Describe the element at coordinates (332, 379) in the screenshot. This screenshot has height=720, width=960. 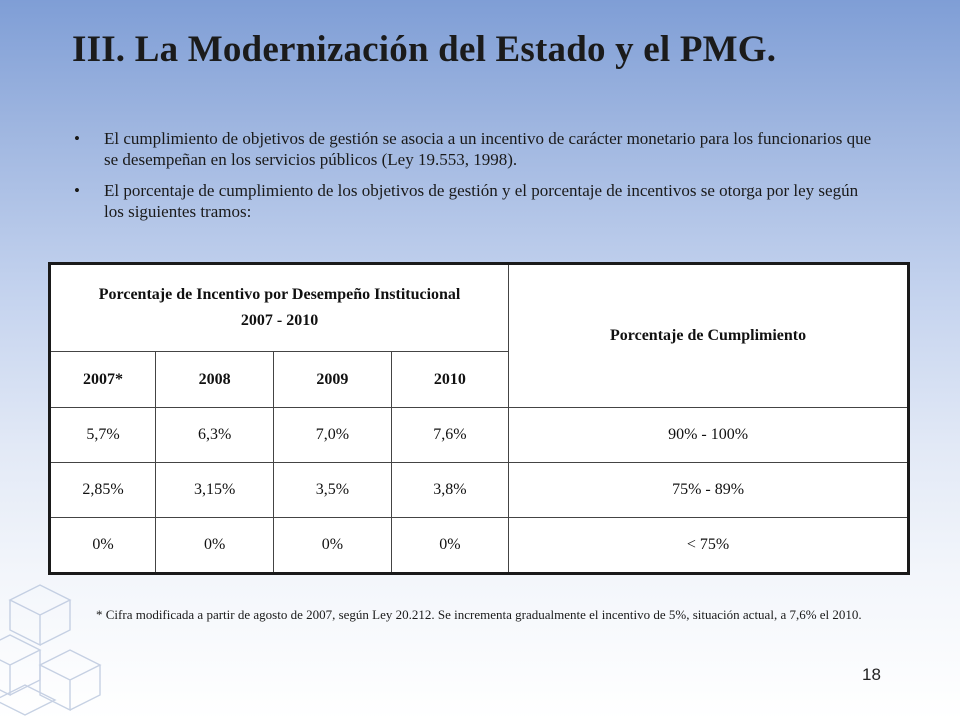
I see `year-header: 2009` at that location.